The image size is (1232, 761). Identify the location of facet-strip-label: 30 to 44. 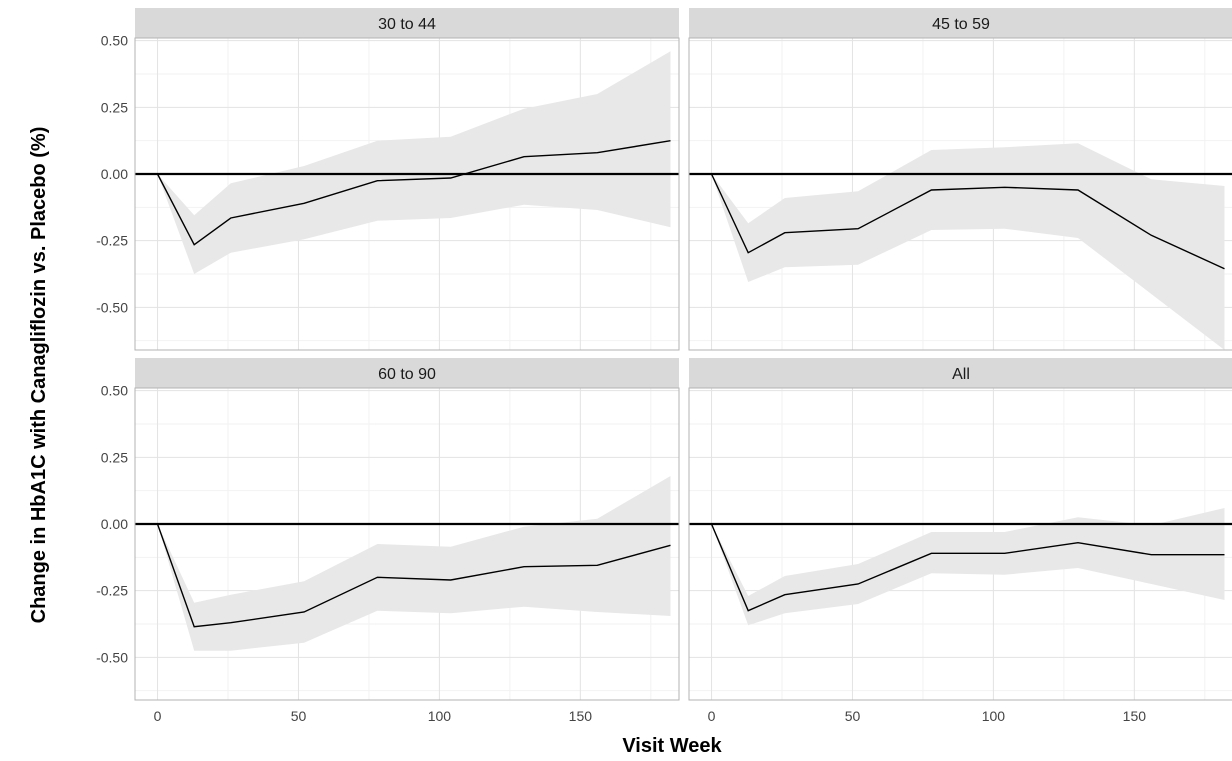
(407, 24).